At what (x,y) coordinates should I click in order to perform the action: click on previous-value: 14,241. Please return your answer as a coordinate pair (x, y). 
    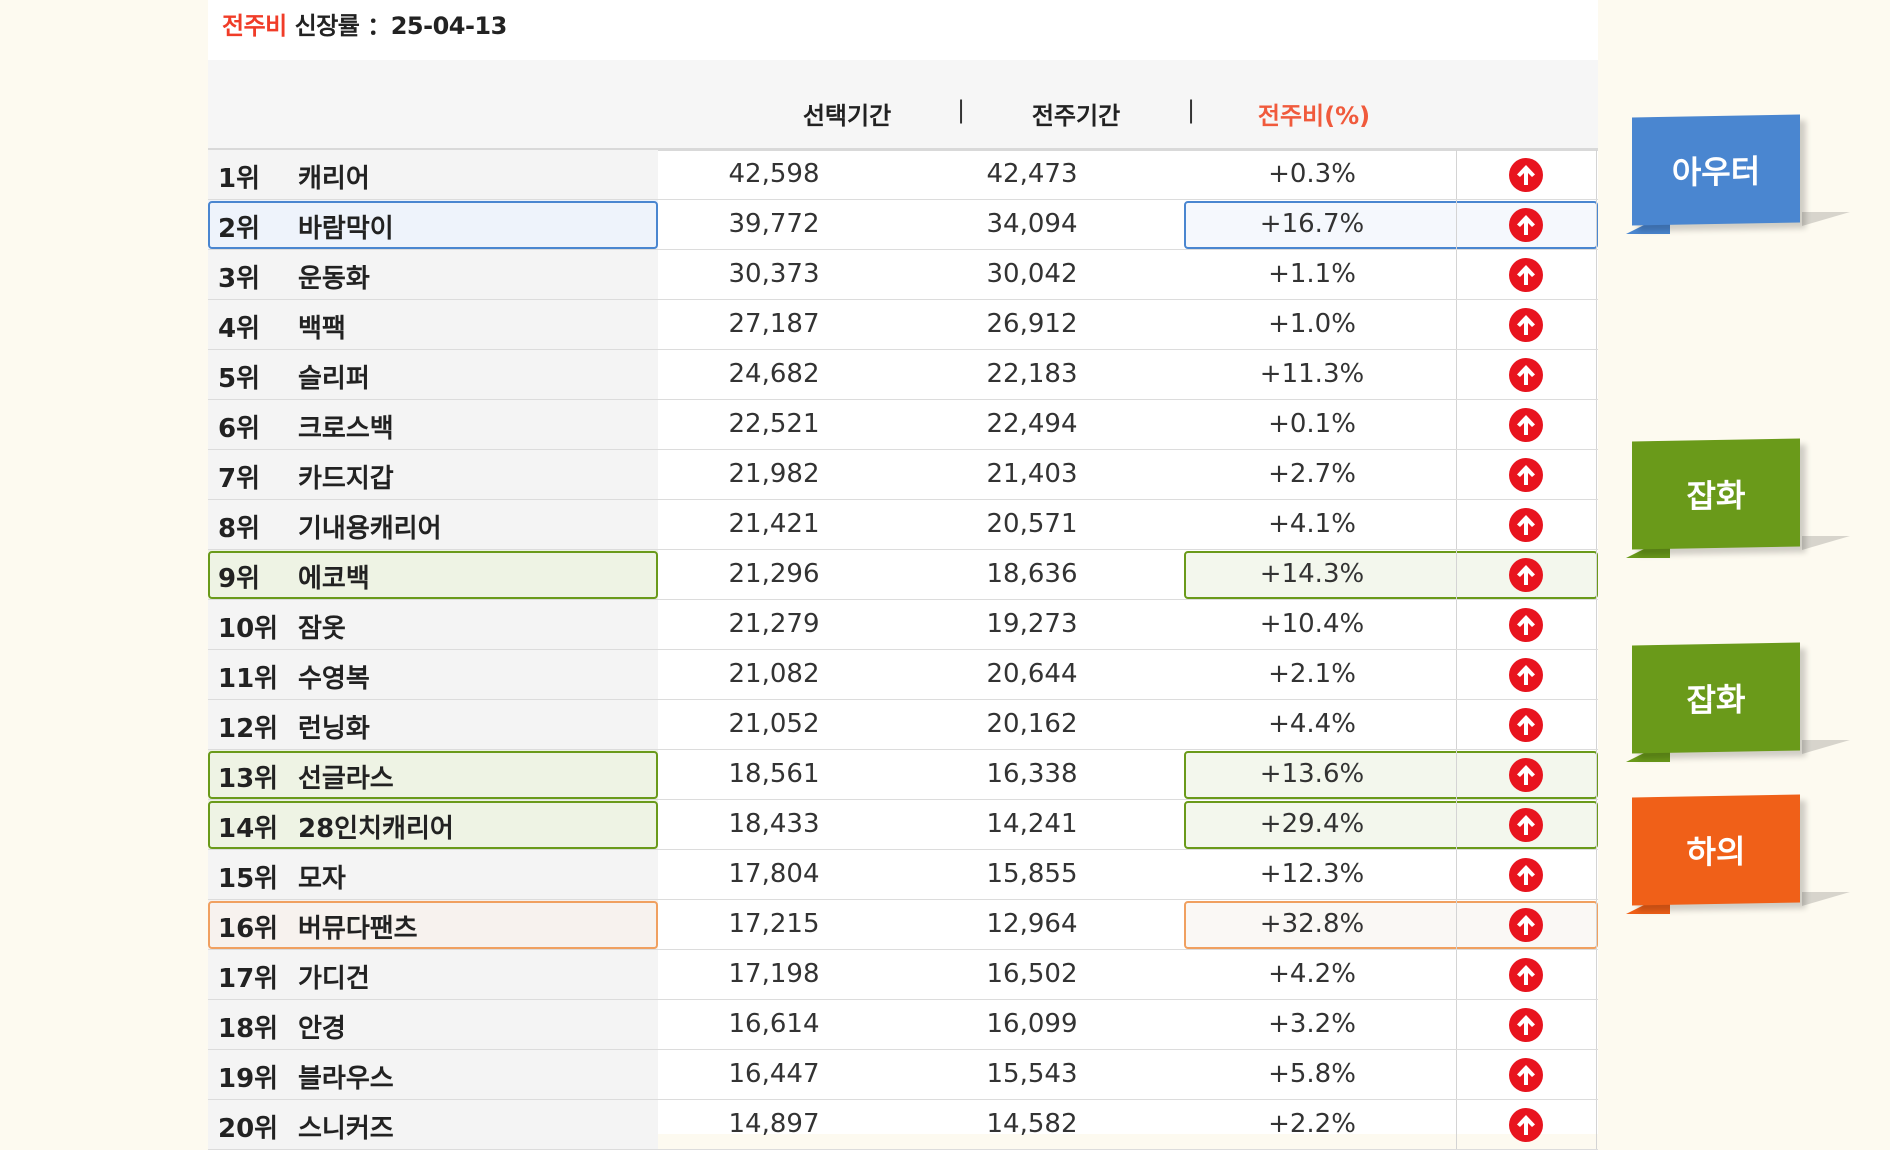
    Looking at the image, I should click on (1032, 824).